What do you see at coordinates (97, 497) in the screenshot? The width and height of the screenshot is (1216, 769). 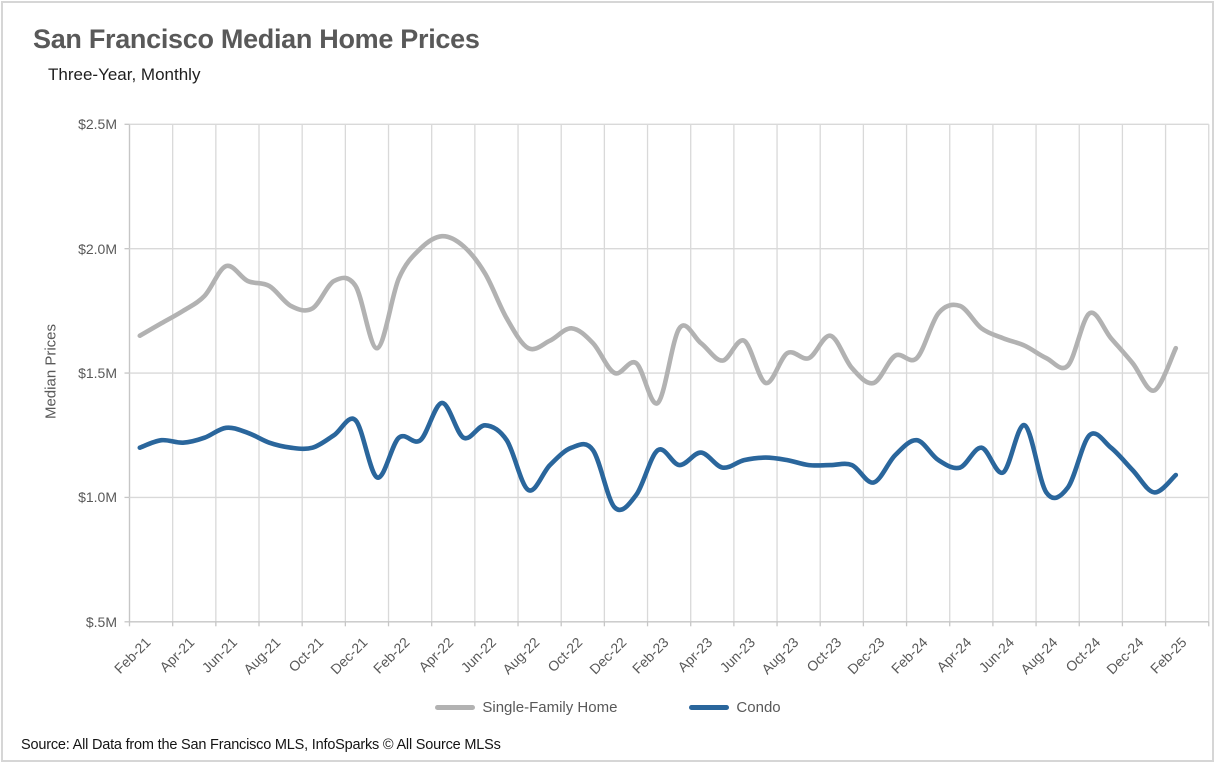 I see `y-tick-label: $1.0M` at bounding box center [97, 497].